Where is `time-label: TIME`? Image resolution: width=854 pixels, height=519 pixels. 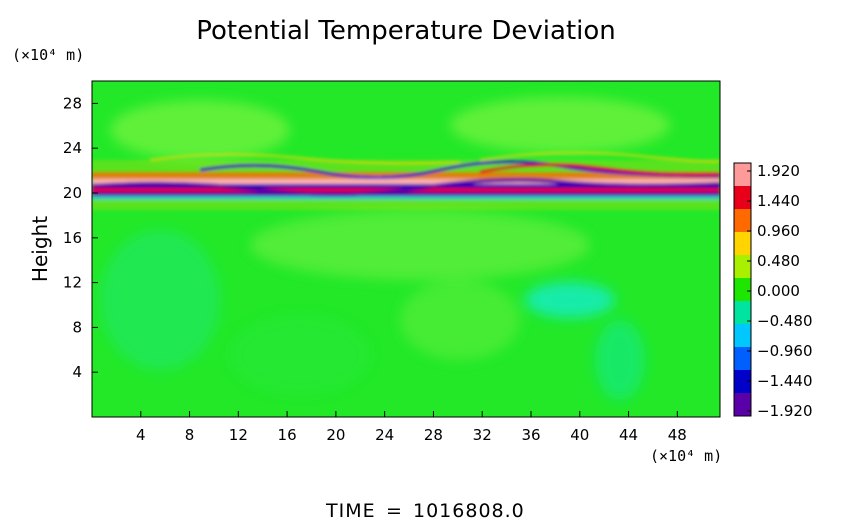
time-label: TIME is located at coordinates (350, 509).